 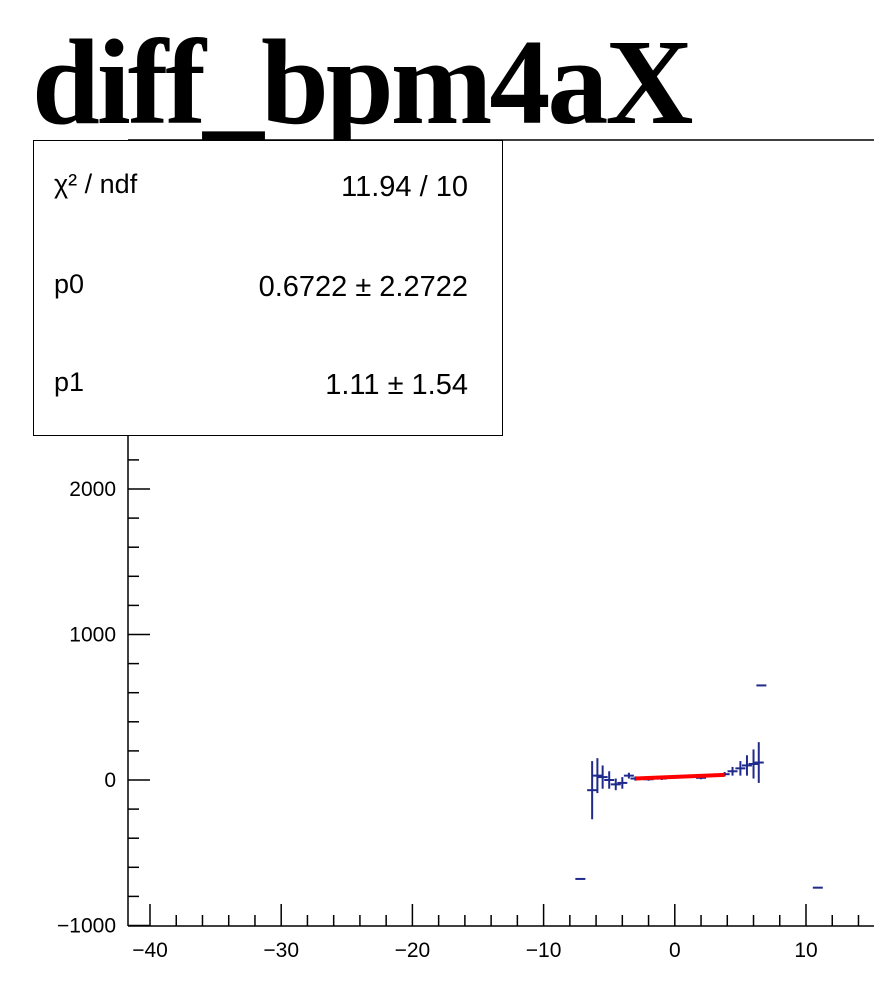 What do you see at coordinates (96, 184) in the screenshot?
I see `stats-label-chi2: χ² / ndf` at bounding box center [96, 184].